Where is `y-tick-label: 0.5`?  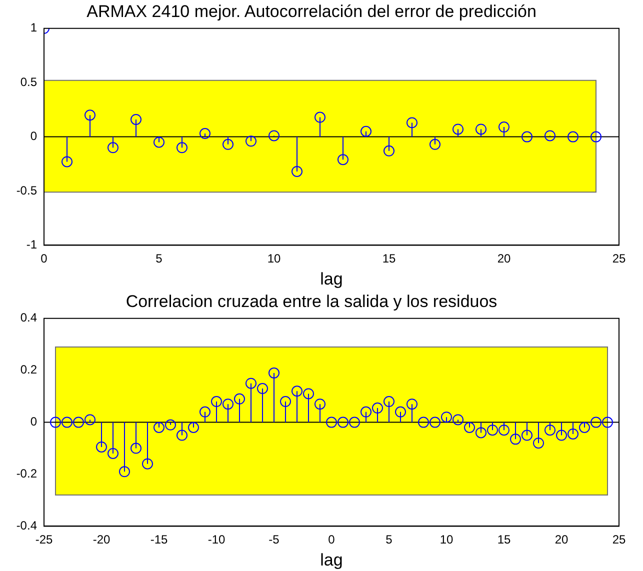 y-tick-label: 0.5 is located at coordinates (29, 81).